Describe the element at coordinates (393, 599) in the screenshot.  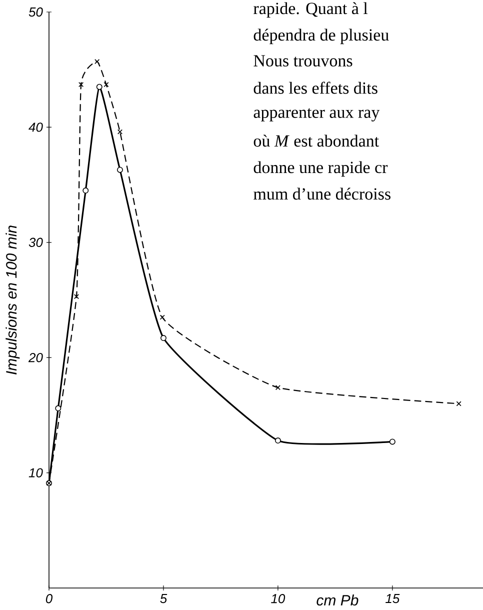
I see `x-tick-label: 15` at that location.